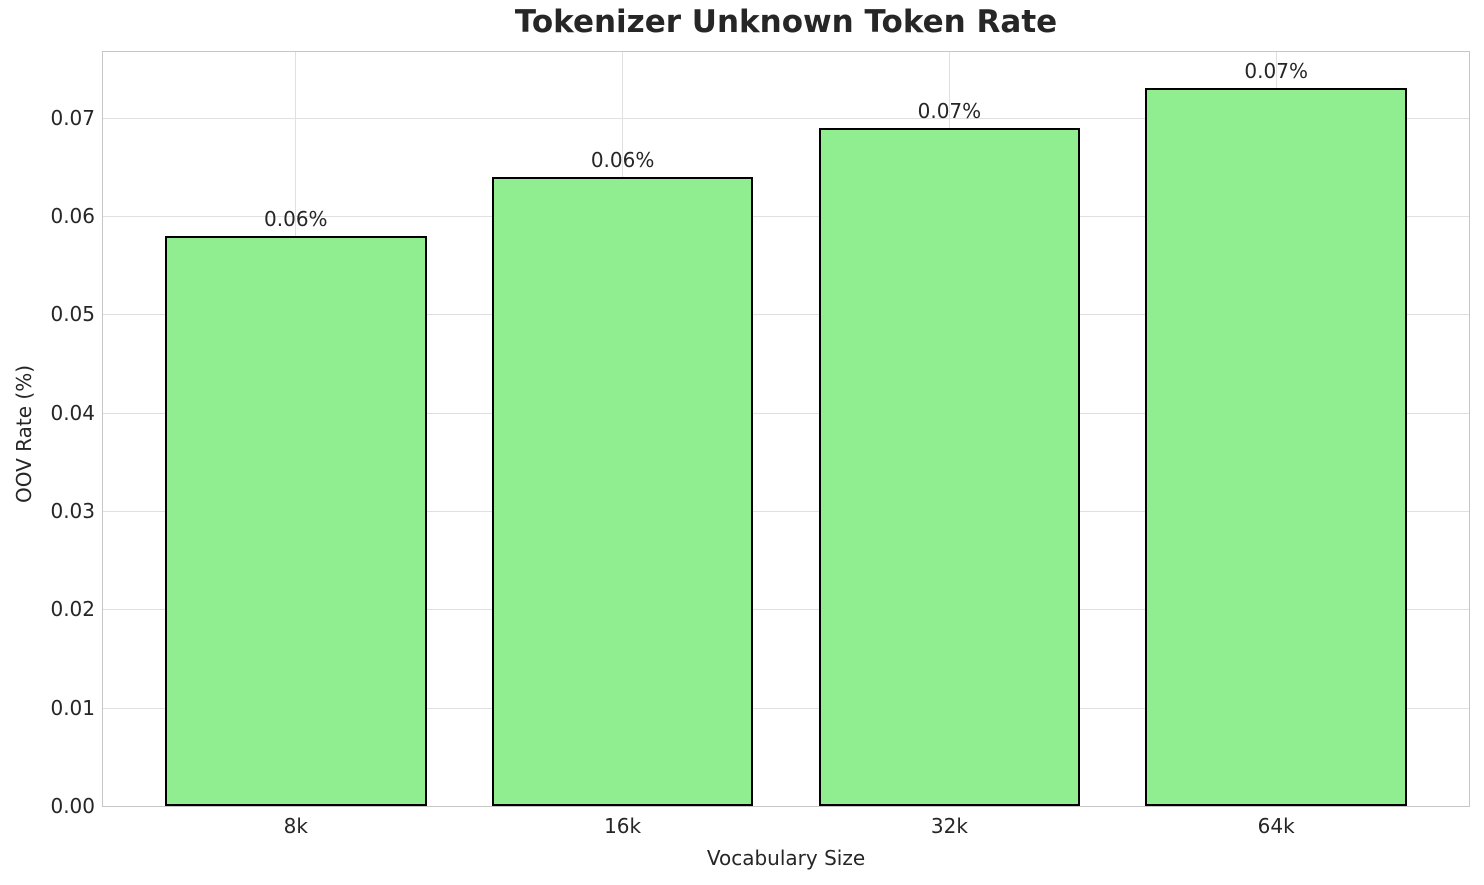 This screenshot has height=885, width=1484. Describe the element at coordinates (949, 466) in the screenshot. I see `bar-32k` at that location.